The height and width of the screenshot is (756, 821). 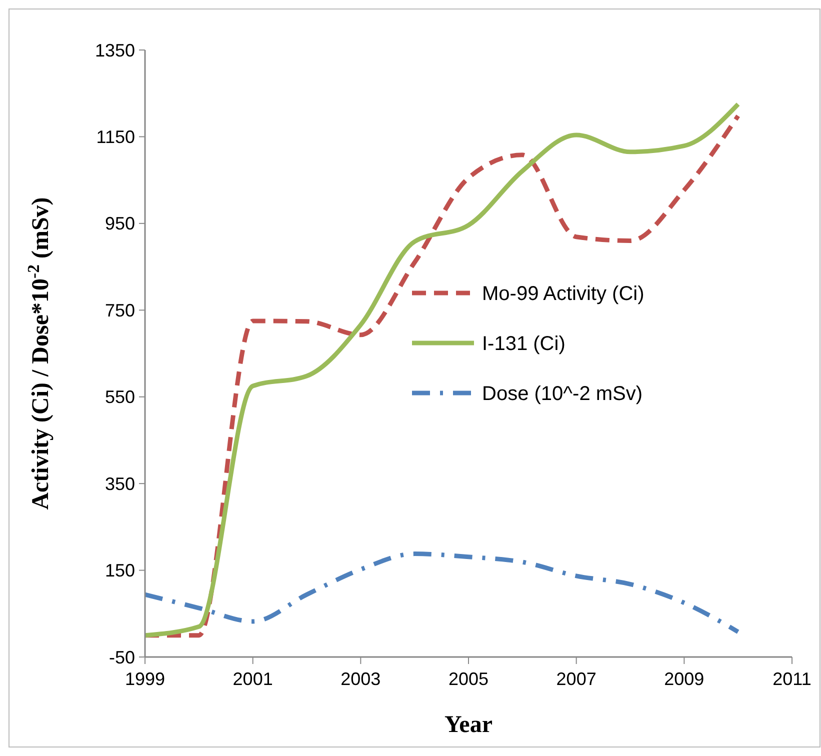 I want to click on legend-label: I-131 (Ci), so click(x=524, y=344).